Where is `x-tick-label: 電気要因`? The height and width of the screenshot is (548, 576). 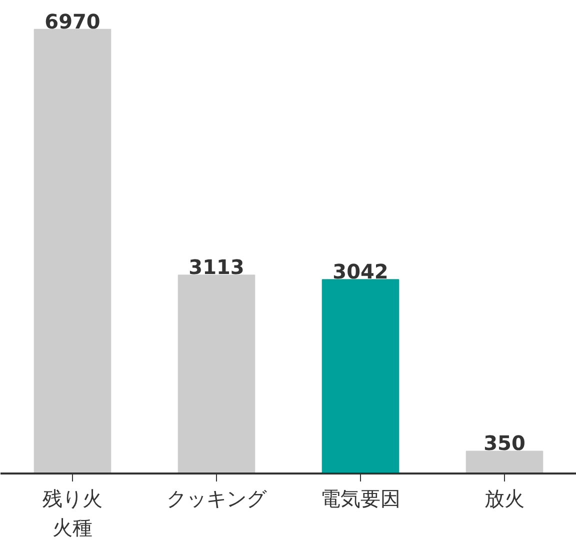 x-tick-label: 電気要因 is located at coordinates (360, 498).